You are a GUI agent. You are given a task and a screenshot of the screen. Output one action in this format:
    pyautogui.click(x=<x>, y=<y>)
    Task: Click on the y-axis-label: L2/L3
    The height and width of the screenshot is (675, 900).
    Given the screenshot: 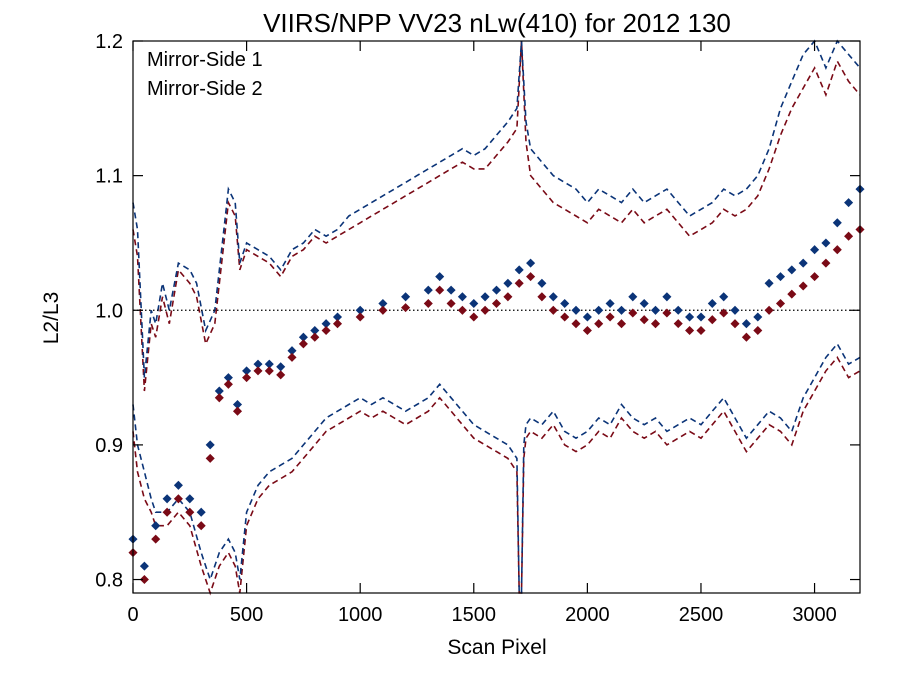 What is the action you would take?
    pyautogui.click(x=51, y=318)
    